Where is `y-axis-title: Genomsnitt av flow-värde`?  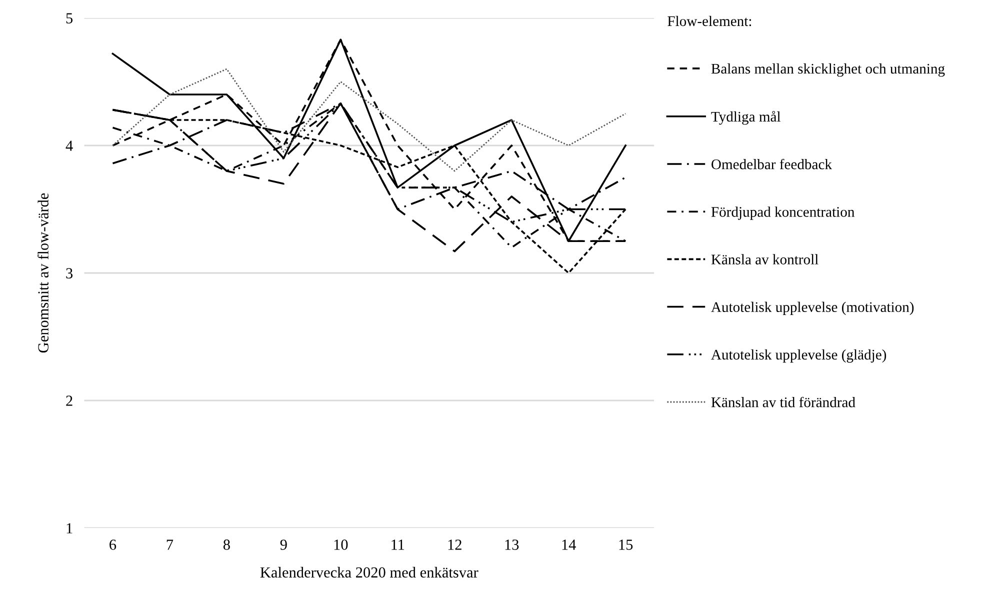
y-axis-title: Genomsnitt av flow-värde is located at coordinates (43, 273).